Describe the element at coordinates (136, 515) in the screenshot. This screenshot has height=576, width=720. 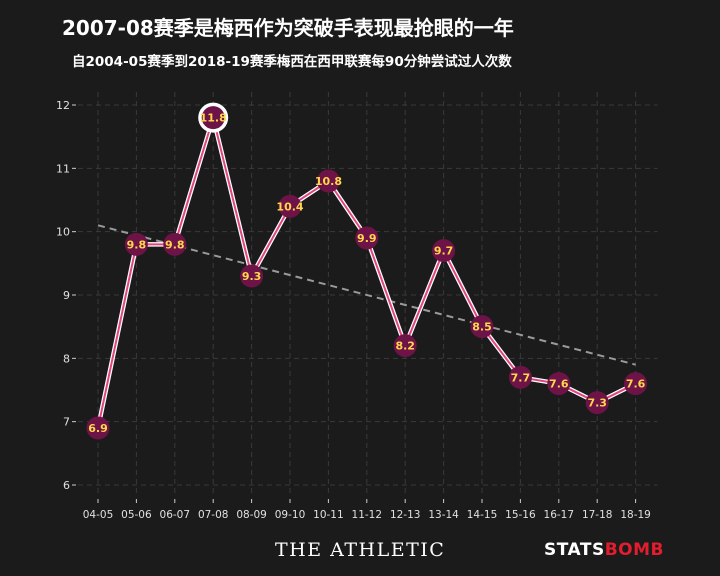
I see `x-tick-label: 05-06` at that location.